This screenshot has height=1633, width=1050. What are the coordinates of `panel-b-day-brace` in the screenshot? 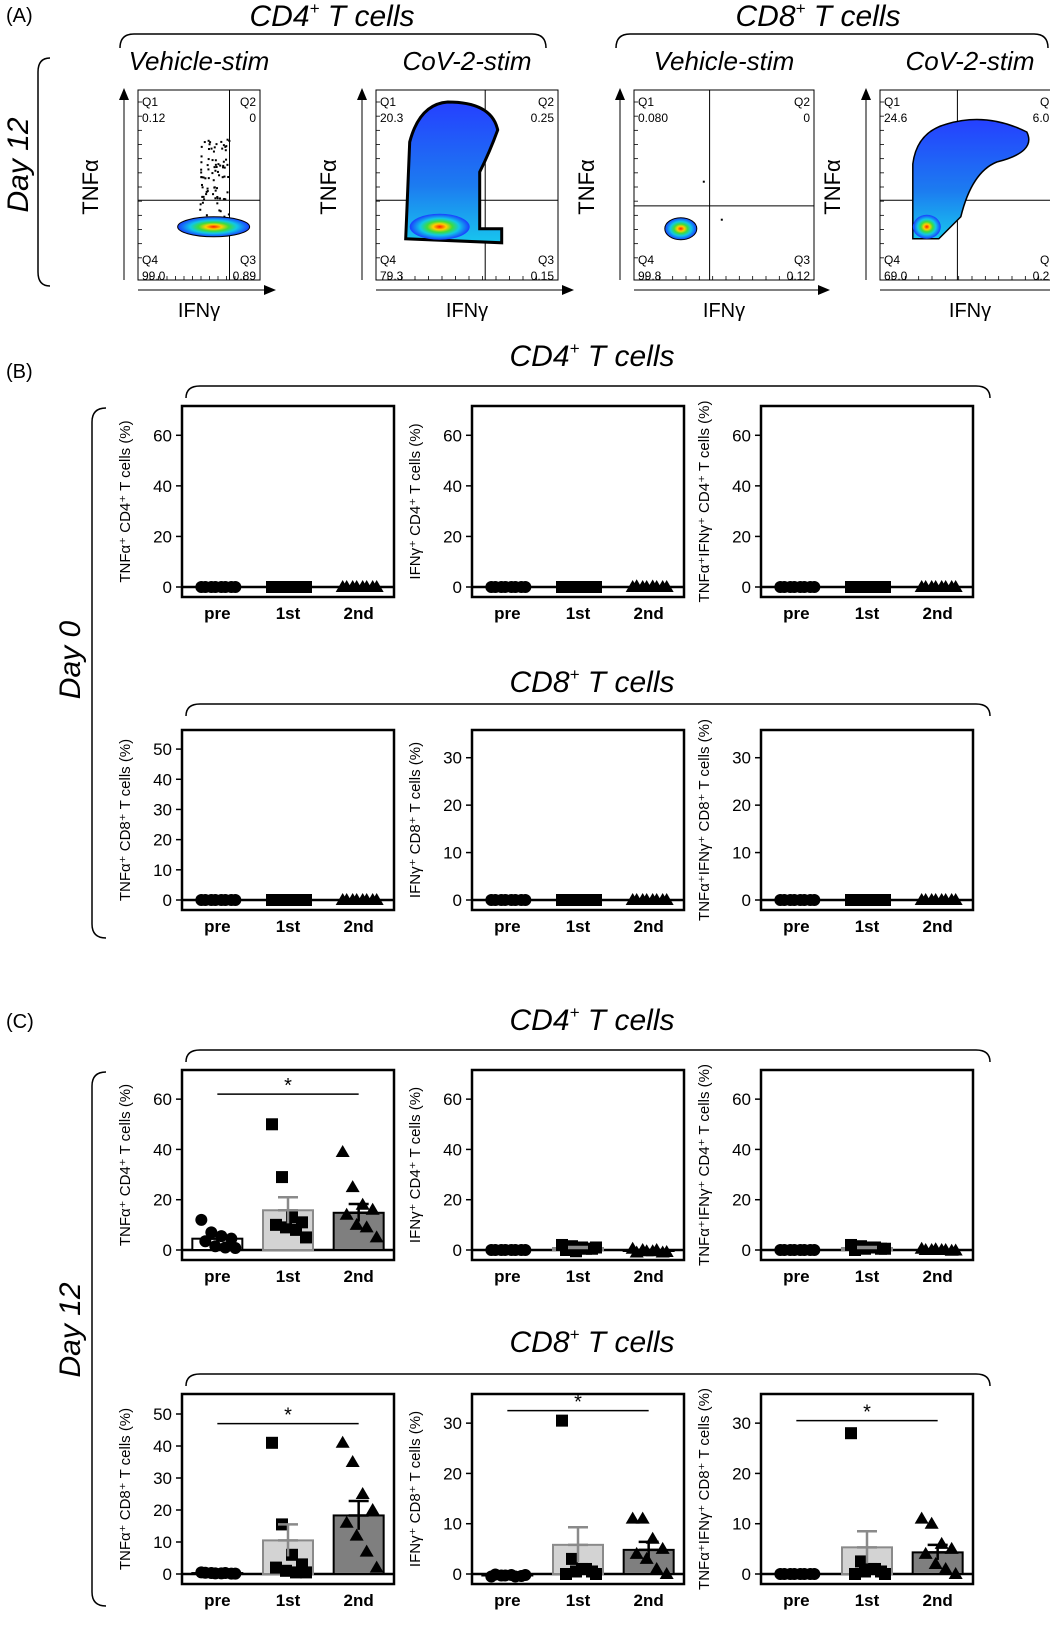 It's located at (99, 673).